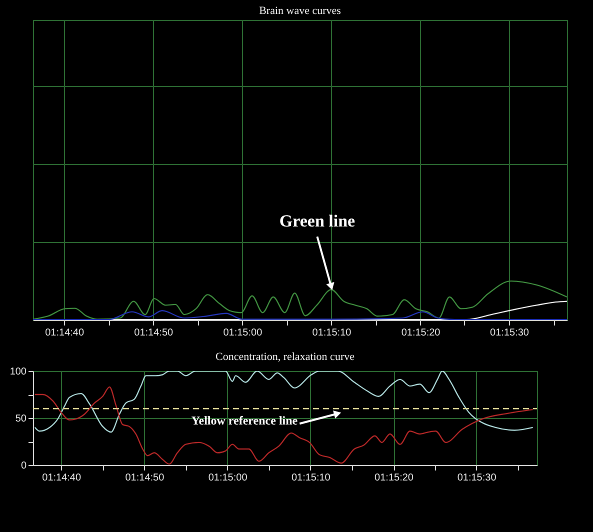 The height and width of the screenshot is (532, 593). Describe the element at coordinates (300, 11) in the screenshot. I see `chart-title: Brain wave curves` at that location.